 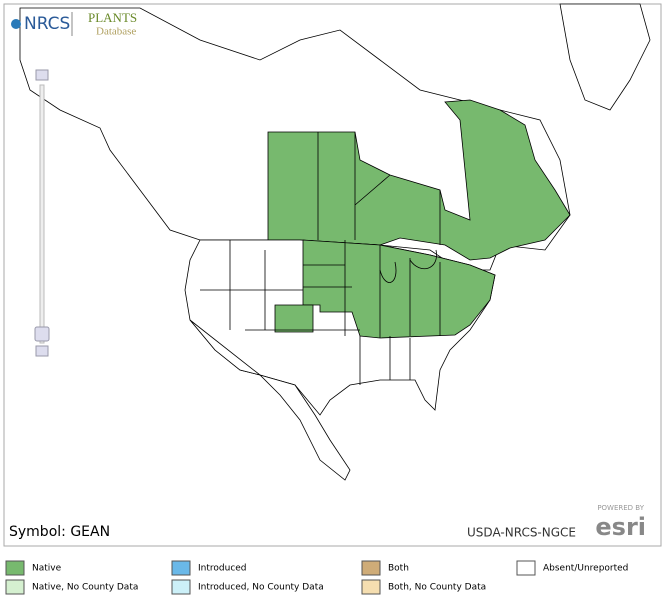 I want to click on great-lakes, so click(x=408, y=266).